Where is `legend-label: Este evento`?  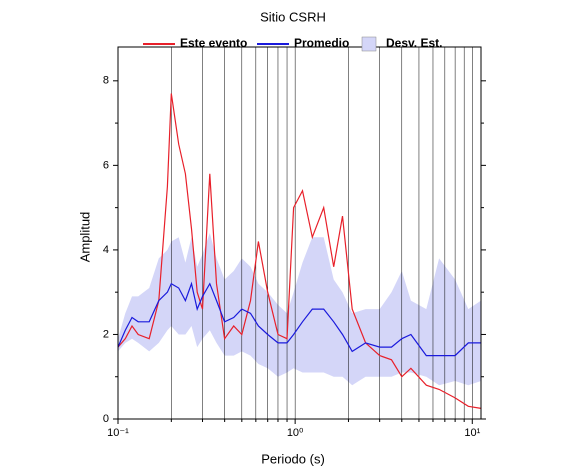 legend-label: Este evento is located at coordinates (213, 43).